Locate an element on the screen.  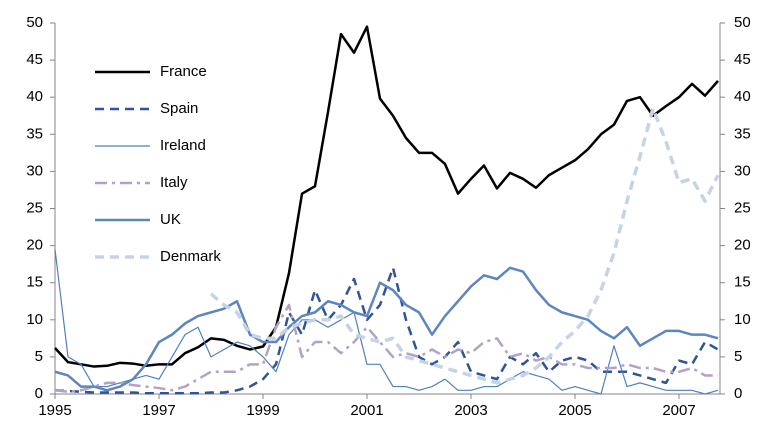
y-tick-label: 0 is located at coordinates (39, 393).